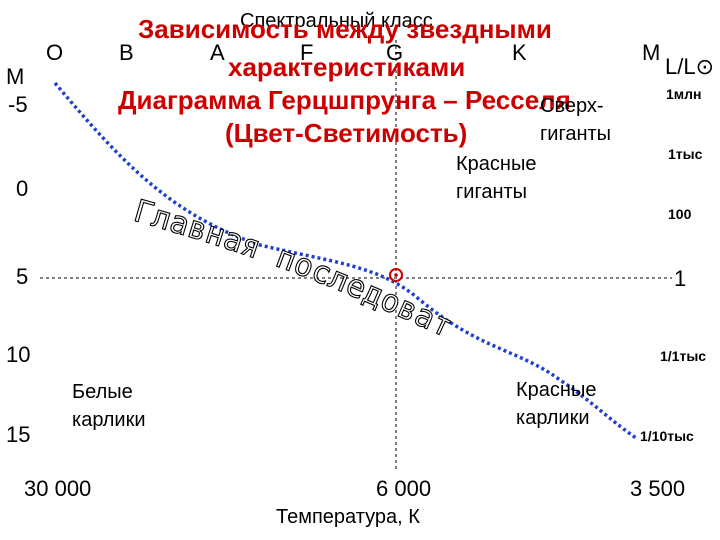 The width and height of the screenshot is (720, 540). Describe the element at coordinates (346, 133) in the screenshot. I see `title-line-4: (Цвет-Светимость)` at that location.